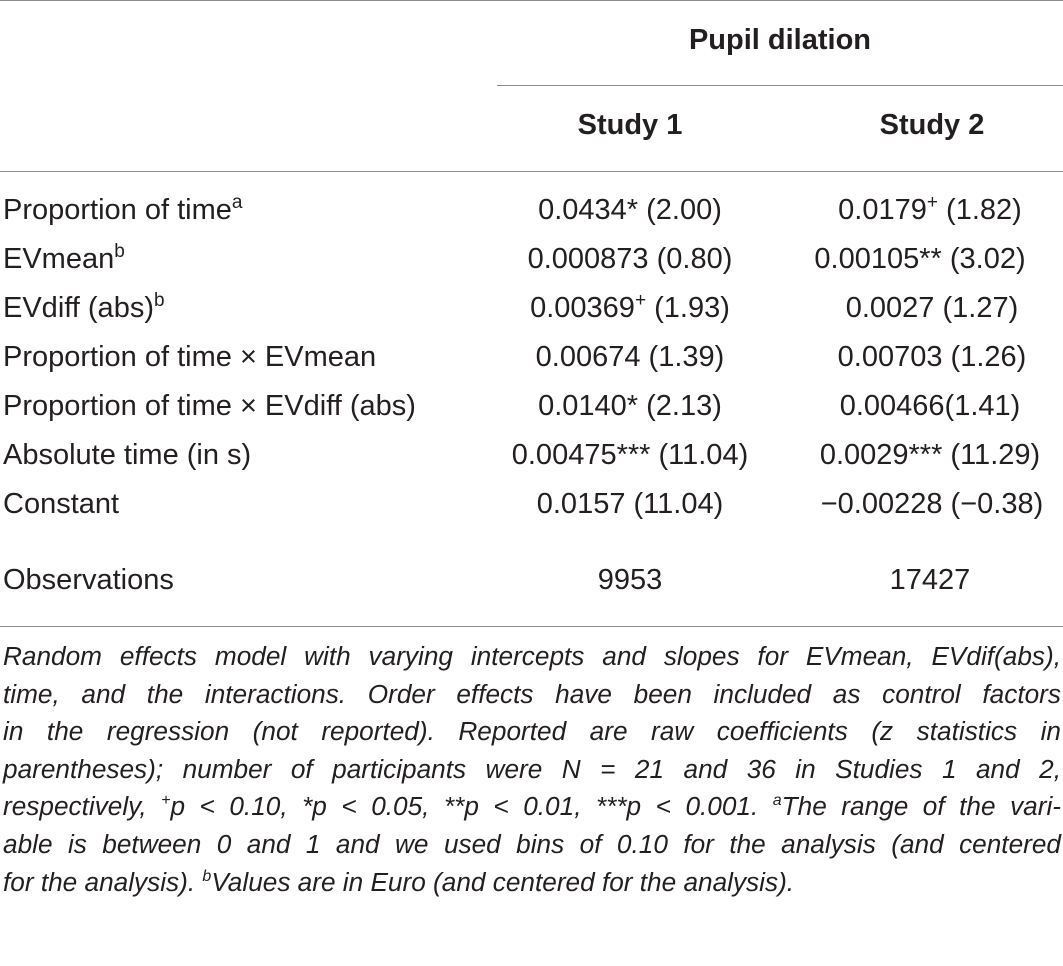 Image resolution: width=1063 pixels, height=966 pixels. What do you see at coordinates (630, 357) in the screenshot?
I see `cell-study-1: 0.00674 (1.39)` at bounding box center [630, 357].